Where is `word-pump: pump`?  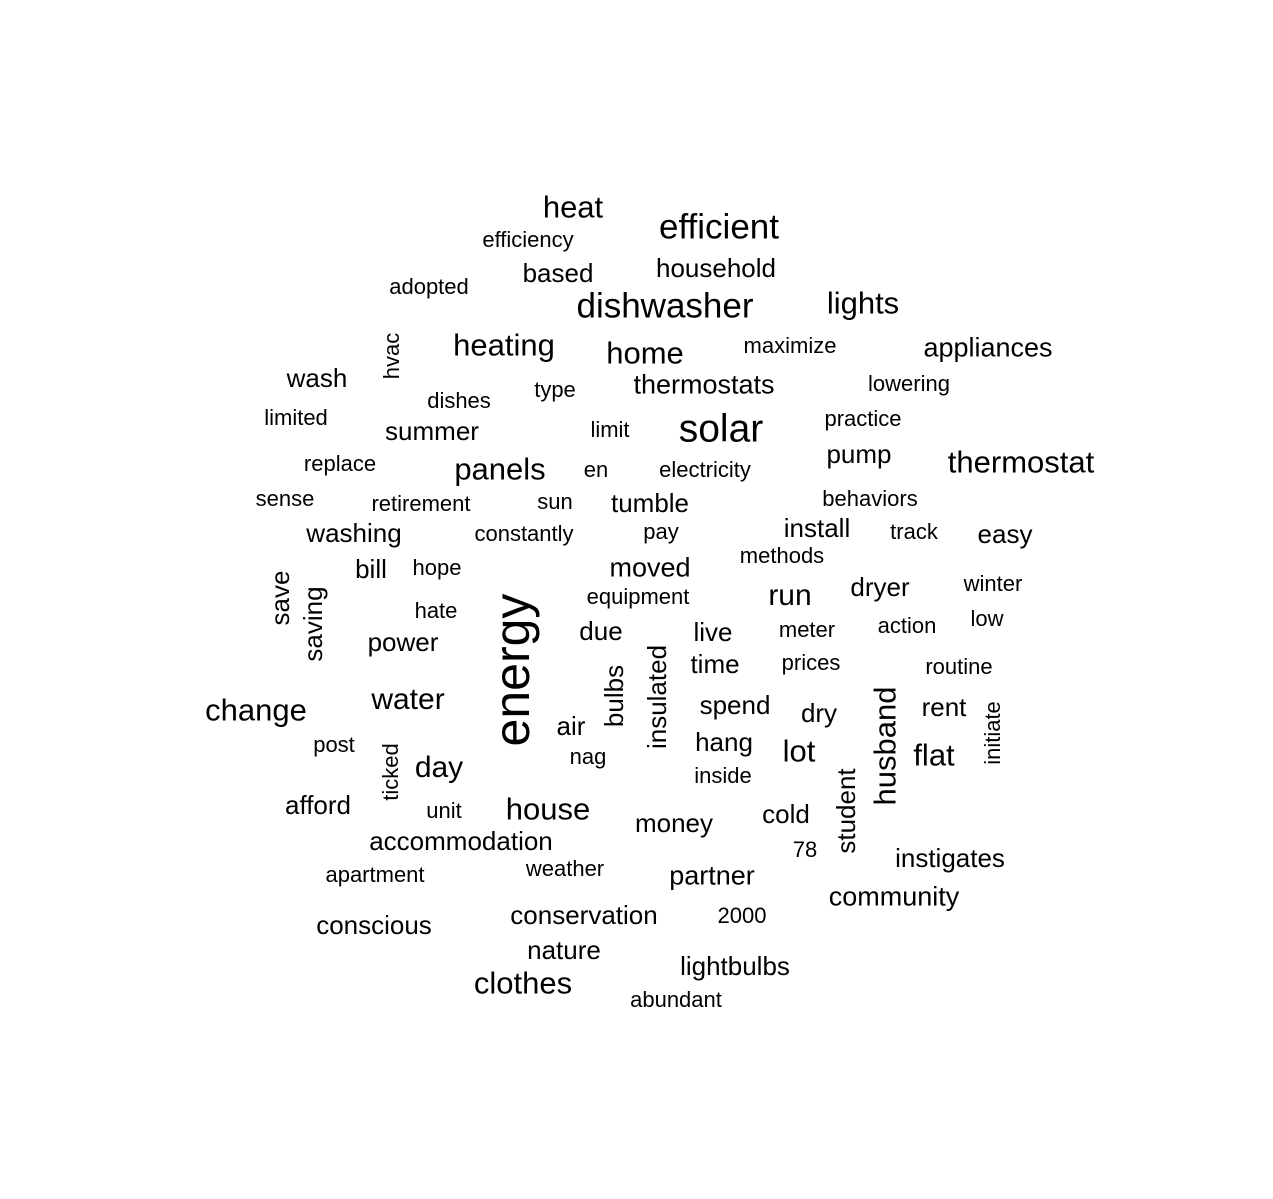
word-pump: pump is located at coordinates (858, 454).